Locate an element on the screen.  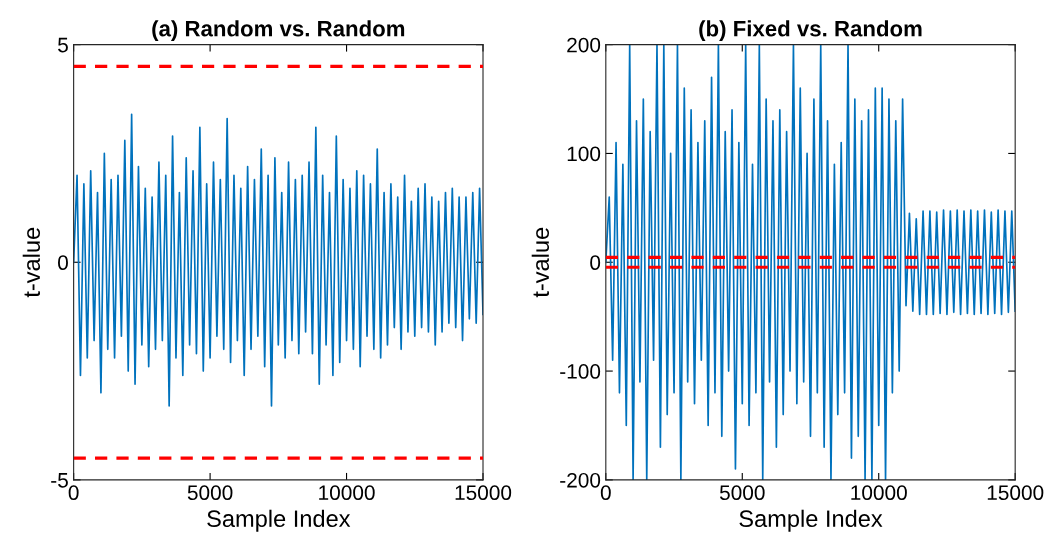
y-tick-label: 200 is located at coordinates (584, 45).